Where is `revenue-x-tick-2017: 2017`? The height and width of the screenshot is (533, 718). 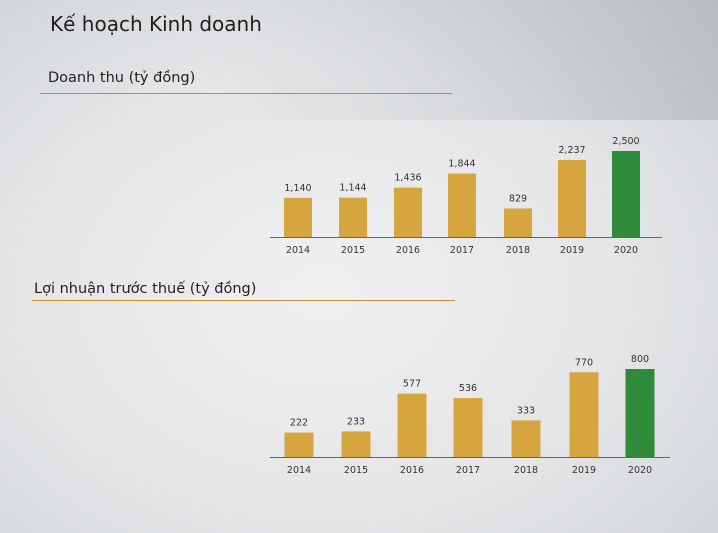 revenue-x-tick-2017: 2017 is located at coordinates (462, 250).